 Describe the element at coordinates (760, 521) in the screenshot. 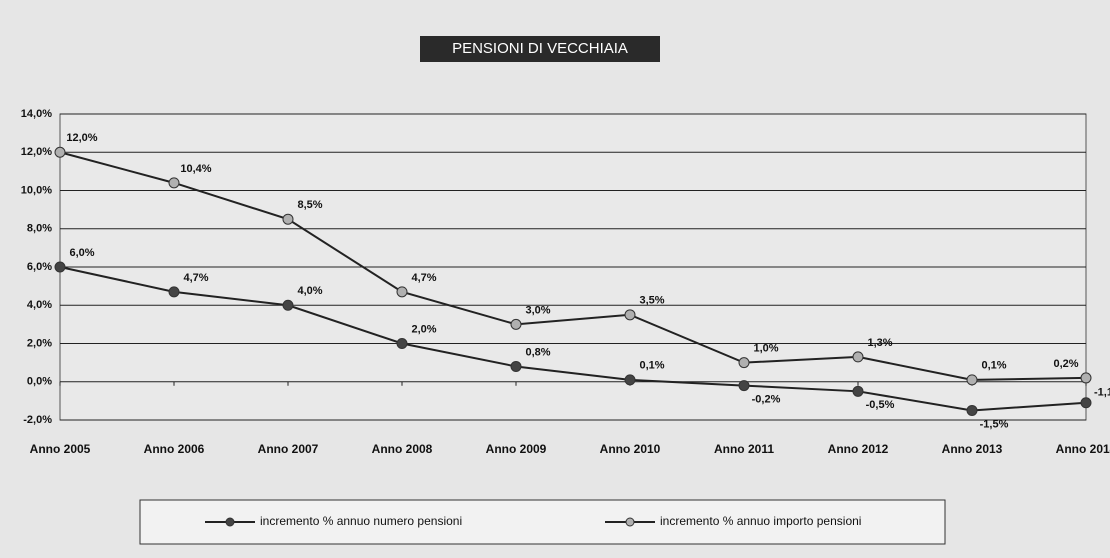

I see `legend-label: incremento % annuo importo pensioni` at that location.